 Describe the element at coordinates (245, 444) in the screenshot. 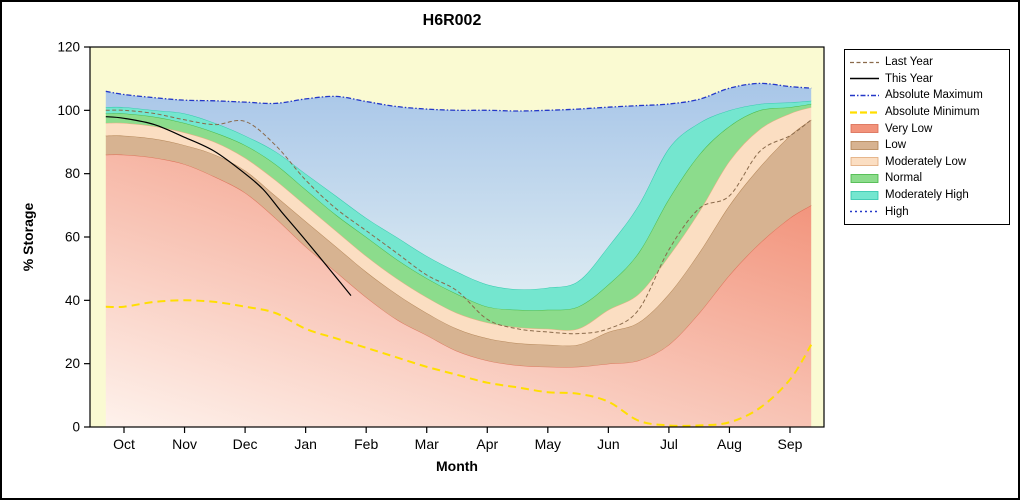

I see `x-tick-label: Dec` at that location.